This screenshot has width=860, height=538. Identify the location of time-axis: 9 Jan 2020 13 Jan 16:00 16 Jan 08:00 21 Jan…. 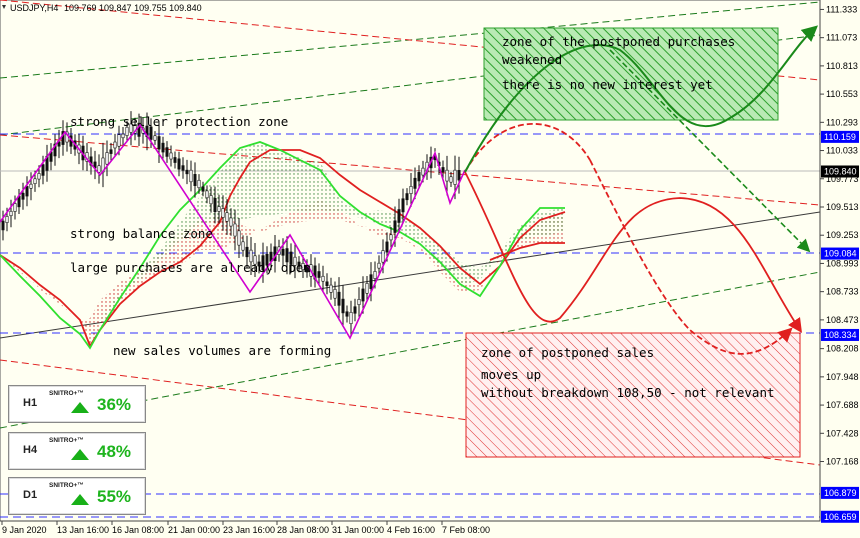
(245, 528).